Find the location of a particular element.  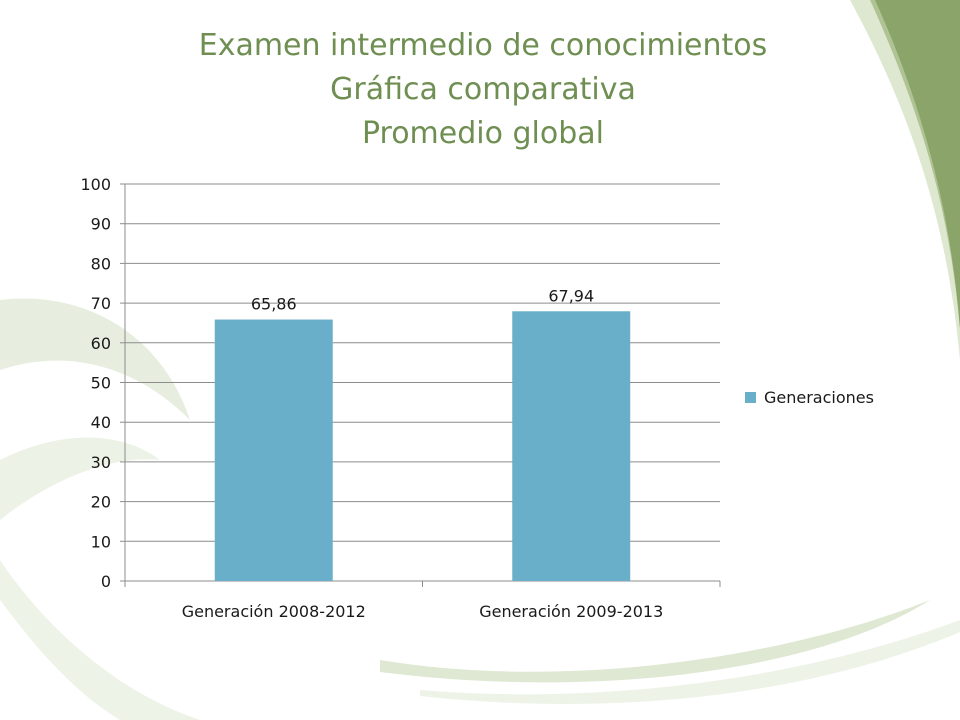

y-tick-label: 90 is located at coordinates (101, 224).